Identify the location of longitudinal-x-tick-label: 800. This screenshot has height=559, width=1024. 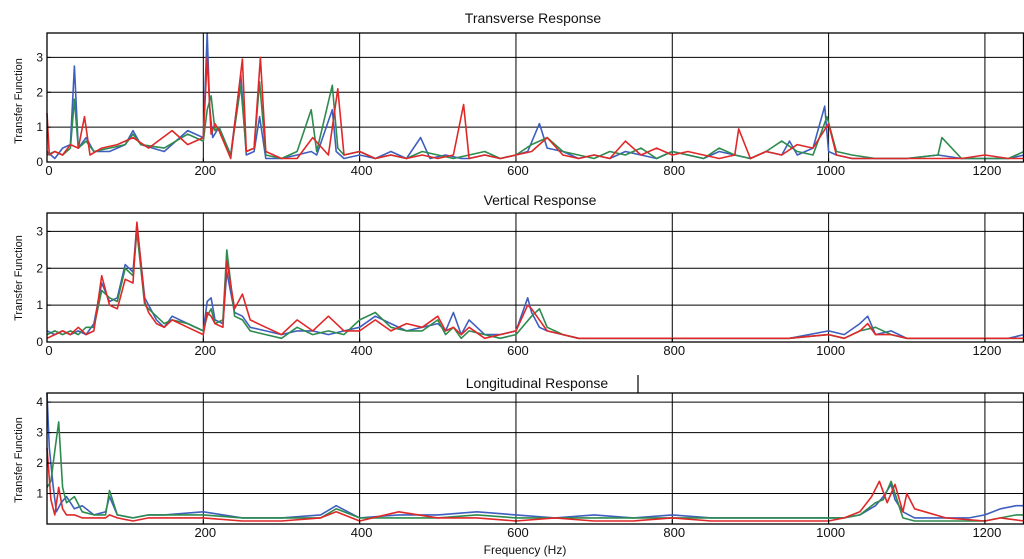
(674, 532).